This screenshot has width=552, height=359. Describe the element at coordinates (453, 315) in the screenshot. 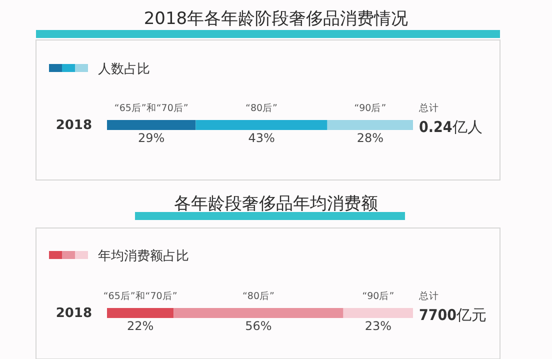

I see `text: 7700亿元` at that location.